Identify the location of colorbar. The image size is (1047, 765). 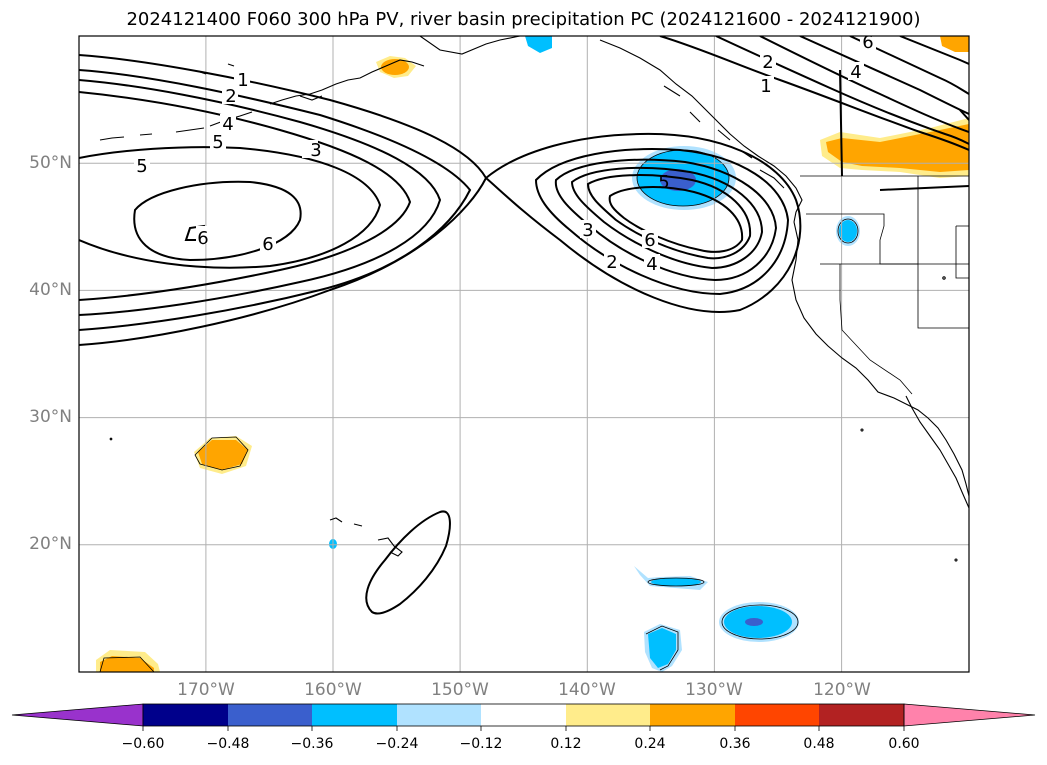
(523, 717).